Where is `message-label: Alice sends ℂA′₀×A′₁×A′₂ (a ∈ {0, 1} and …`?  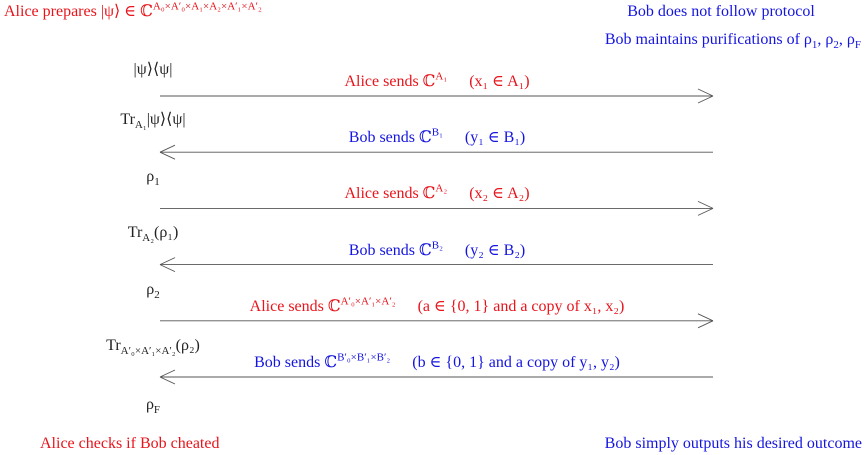
message-label: Alice sends ℂA′₀×A′₁×A′₂ (a ∈ {0, 1} and … is located at coordinates (437, 306).